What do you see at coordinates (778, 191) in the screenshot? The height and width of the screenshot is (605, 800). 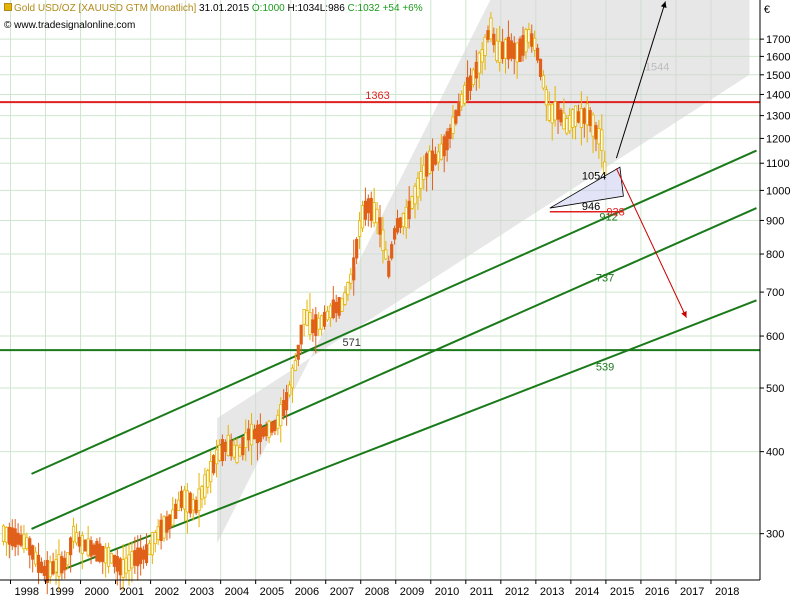 I see `y-tick-label: 1000` at bounding box center [778, 191].